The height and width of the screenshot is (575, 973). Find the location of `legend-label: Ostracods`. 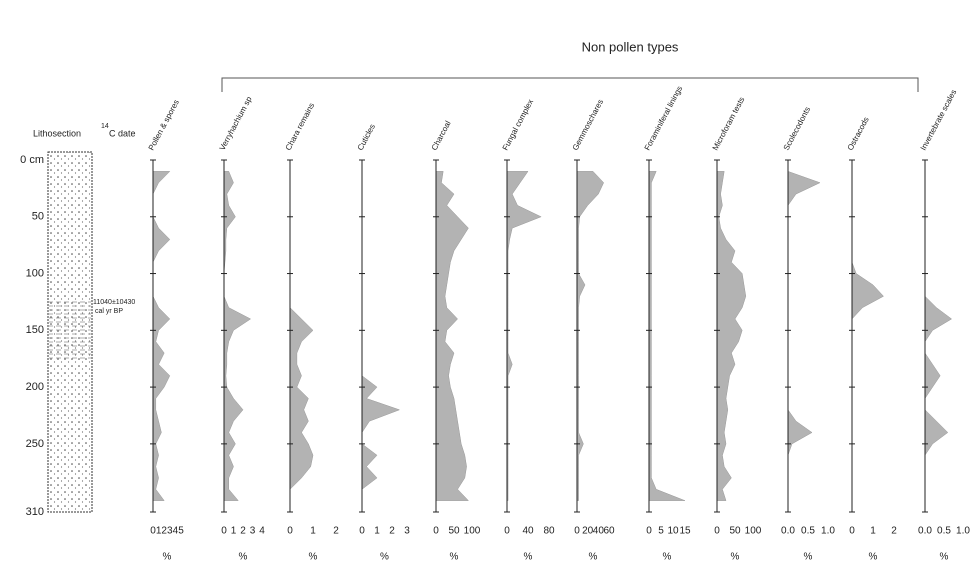

legend-label: Ostracods is located at coordinates (858, 134).